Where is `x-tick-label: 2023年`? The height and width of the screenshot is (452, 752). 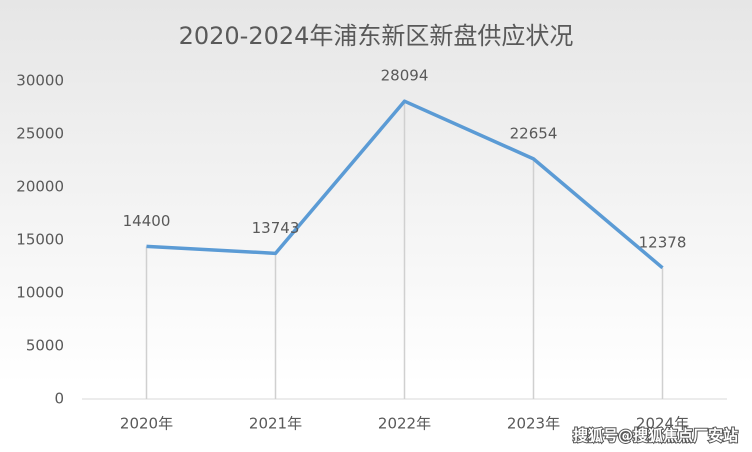
x-tick-label: 2023年 is located at coordinates (533, 424).